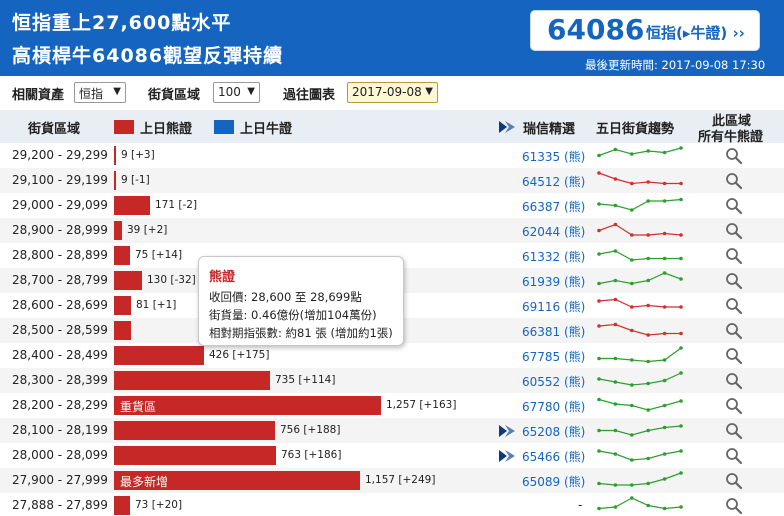 Image resolution: width=784 pixels, height=516 pixels. Describe the element at coordinates (392, 430) in the screenshot. I see `table-row: 28,100 - 28,199 756 [+188] 65208 (熊)` at that location.